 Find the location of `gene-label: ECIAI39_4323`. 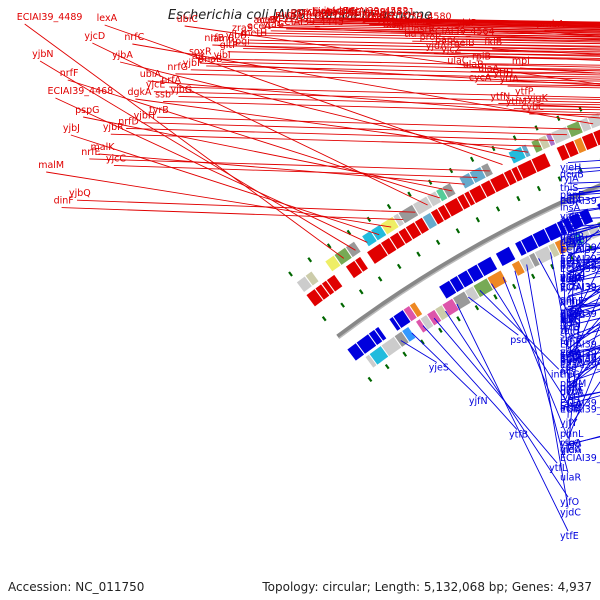

gene-label: ECIAI39_4323 is located at coordinates (580, 403).